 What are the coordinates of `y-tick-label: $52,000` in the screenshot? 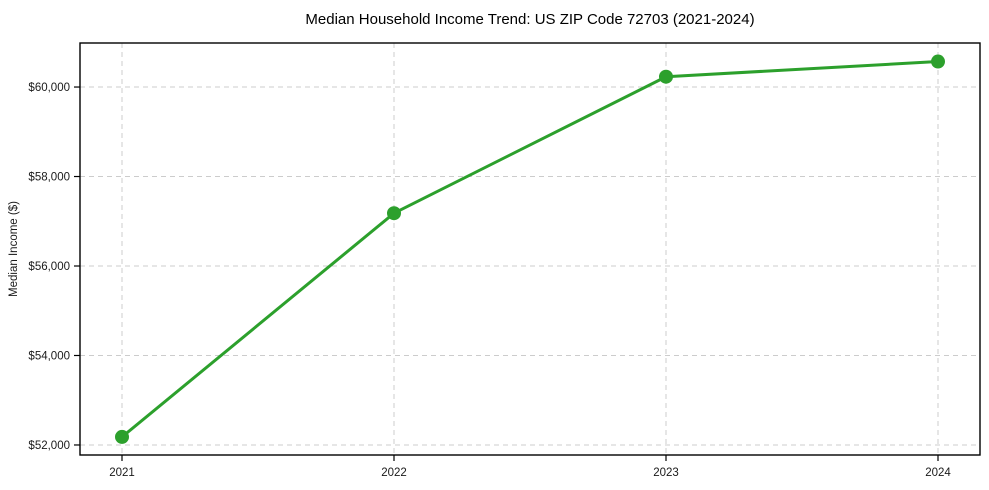 It's located at (49, 446).